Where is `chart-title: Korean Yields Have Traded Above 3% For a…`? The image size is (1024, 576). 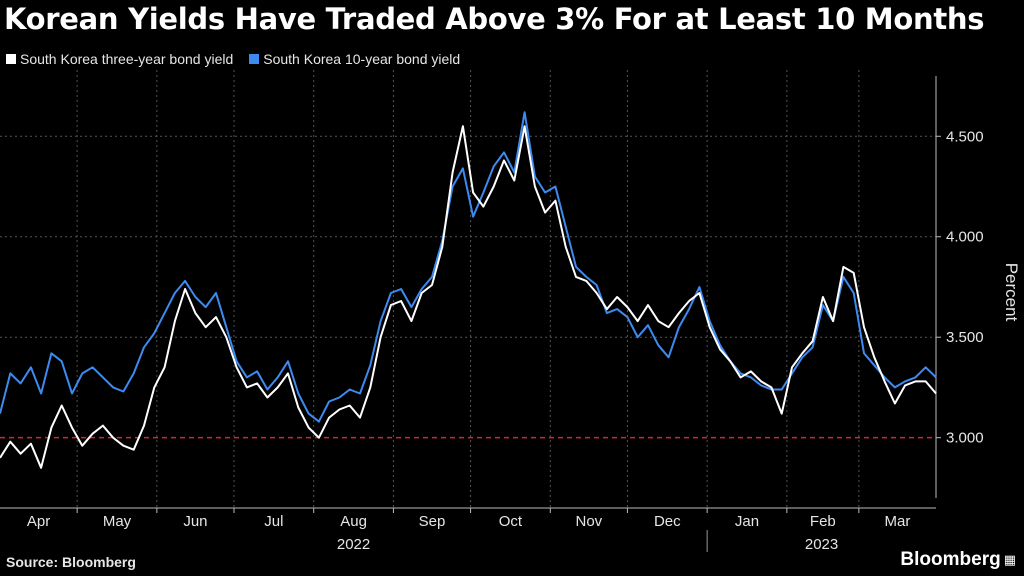 chart-title: Korean Yields Have Traded Above 3% For a… is located at coordinates (494, 19).